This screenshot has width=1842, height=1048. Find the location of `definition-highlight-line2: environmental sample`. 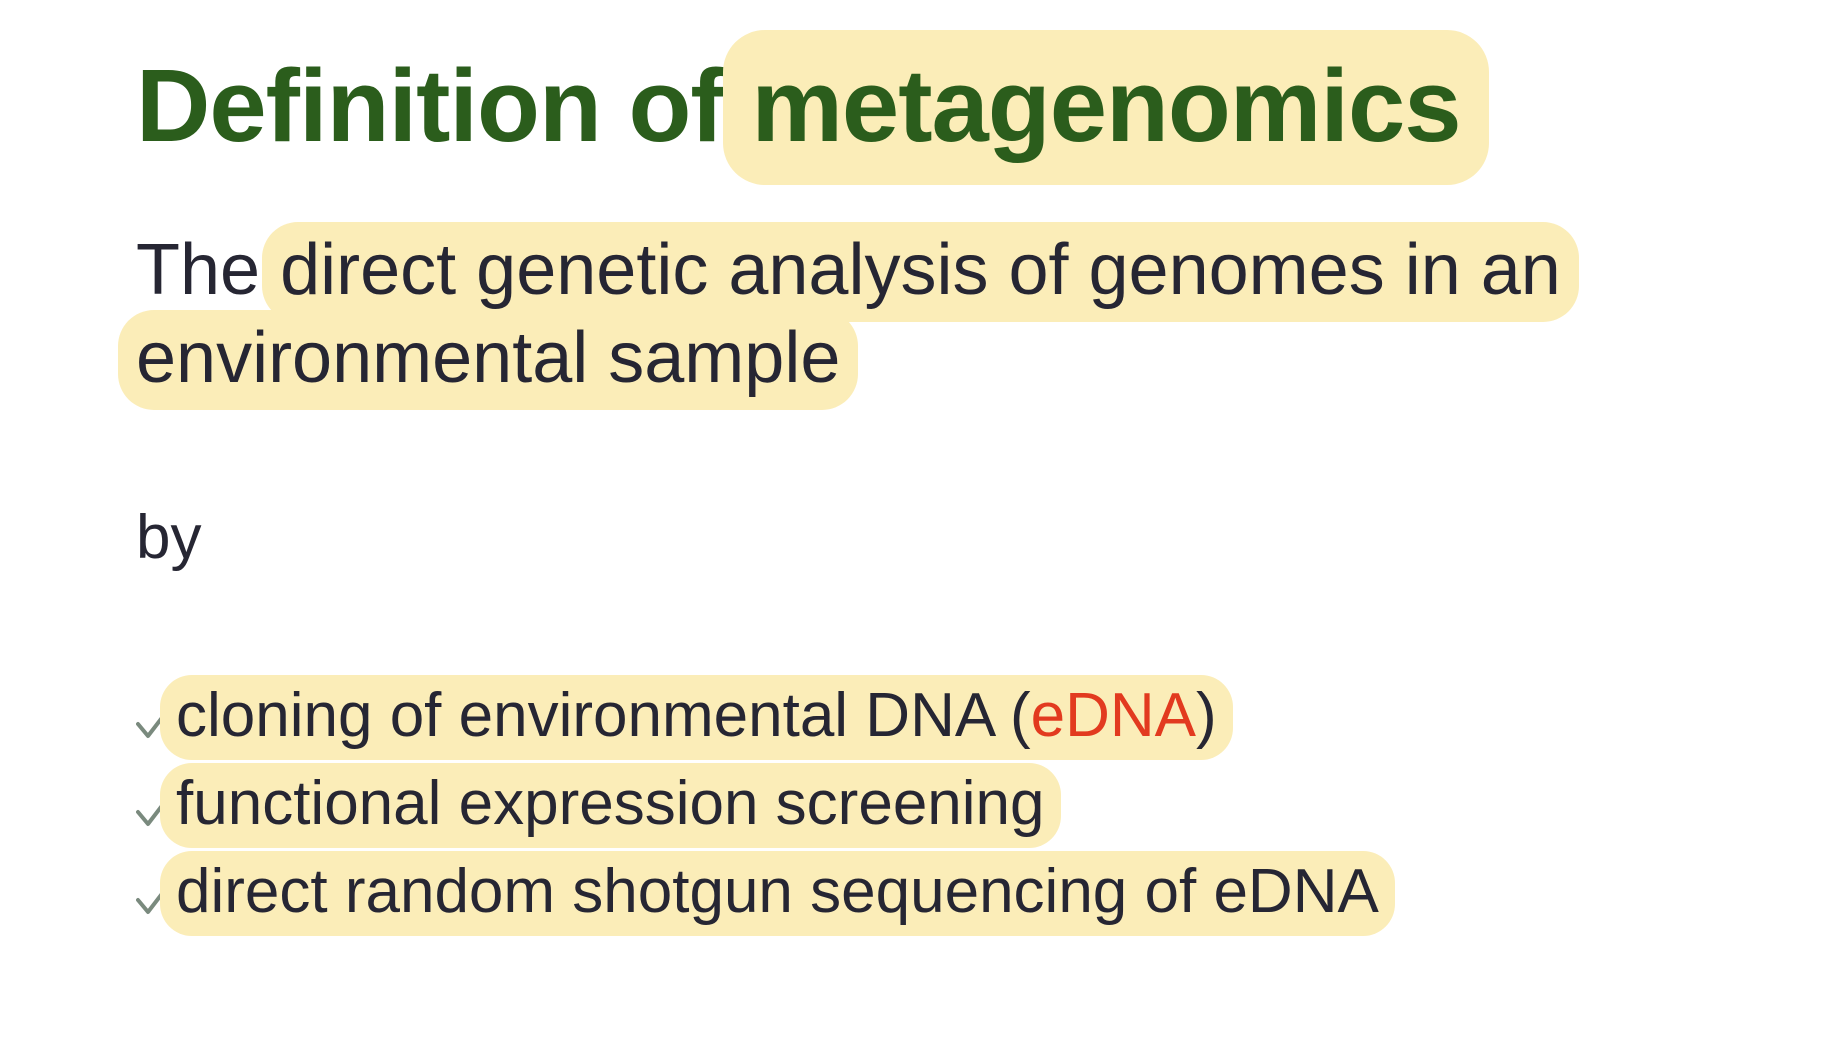

definition-highlight-line2: environmental sample is located at coordinates (488, 360).